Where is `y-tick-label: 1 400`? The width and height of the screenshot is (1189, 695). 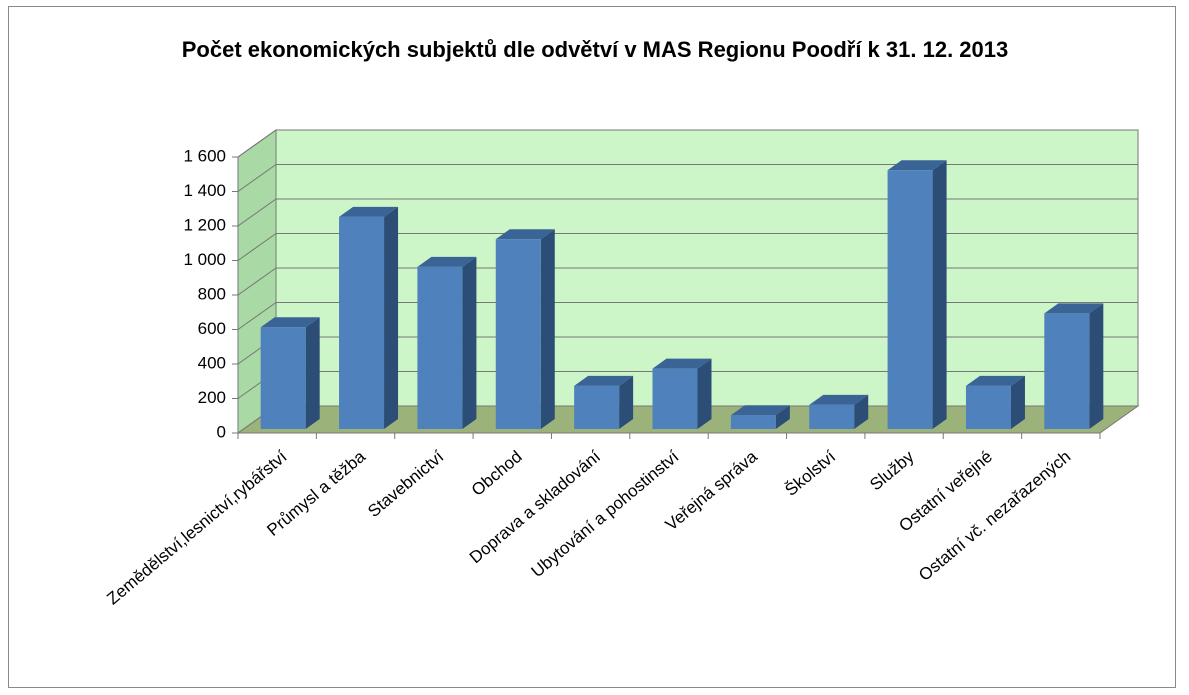
y-tick-label: 1 400 is located at coordinates (204, 190).